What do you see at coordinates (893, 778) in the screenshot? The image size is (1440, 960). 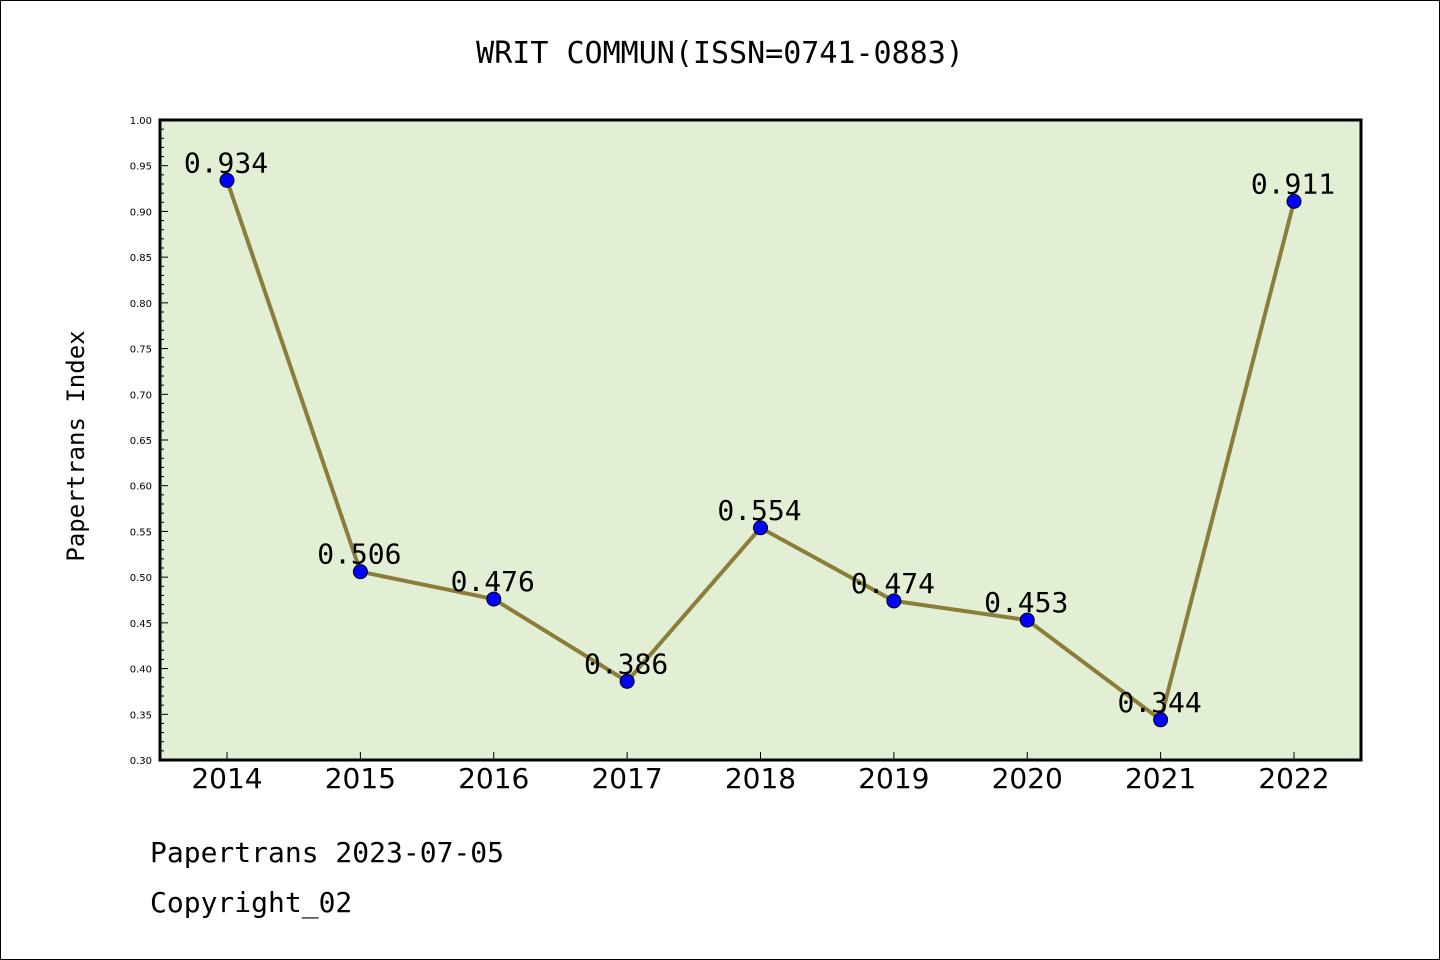 I see `x-tick-label: 2019` at bounding box center [893, 778].